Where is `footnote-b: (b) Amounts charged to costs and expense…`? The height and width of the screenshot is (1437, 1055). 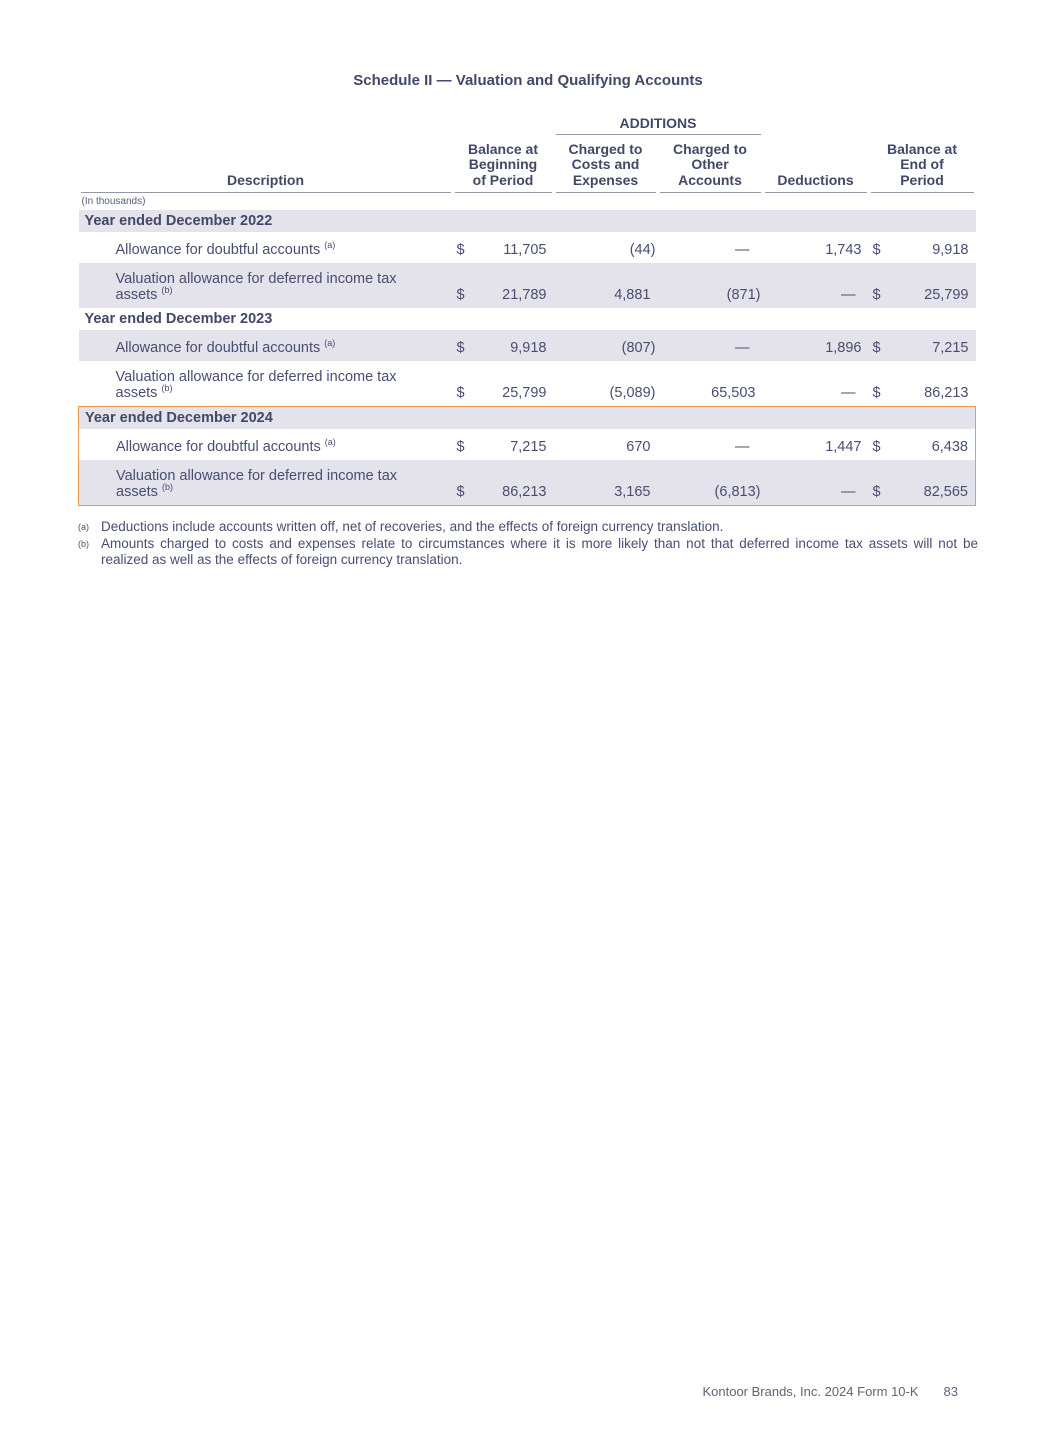
footnote-b: (b) Amounts charged to costs and expense… is located at coordinates (528, 552).